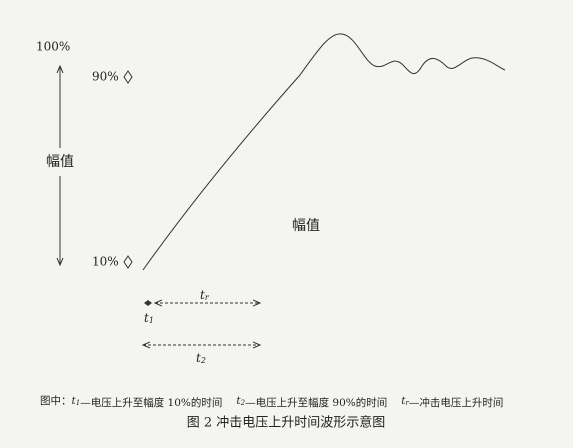 The width and height of the screenshot is (573, 448). Describe the element at coordinates (151, 402) in the screenshot. I see `legend-text: —电压上升至幅度 10%的时间` at that location.